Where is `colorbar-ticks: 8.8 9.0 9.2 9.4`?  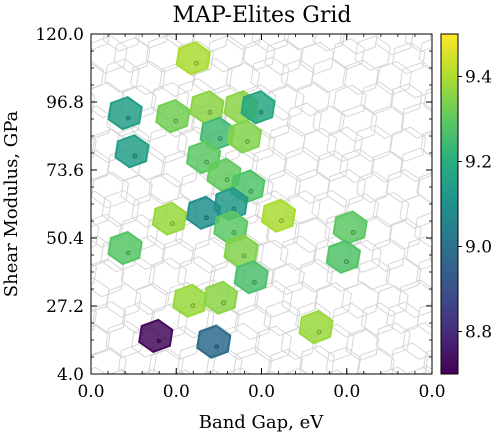
colorbar-ticks: 8.8 9.0 9.2 9.4 is located at coordinates (475, 205).